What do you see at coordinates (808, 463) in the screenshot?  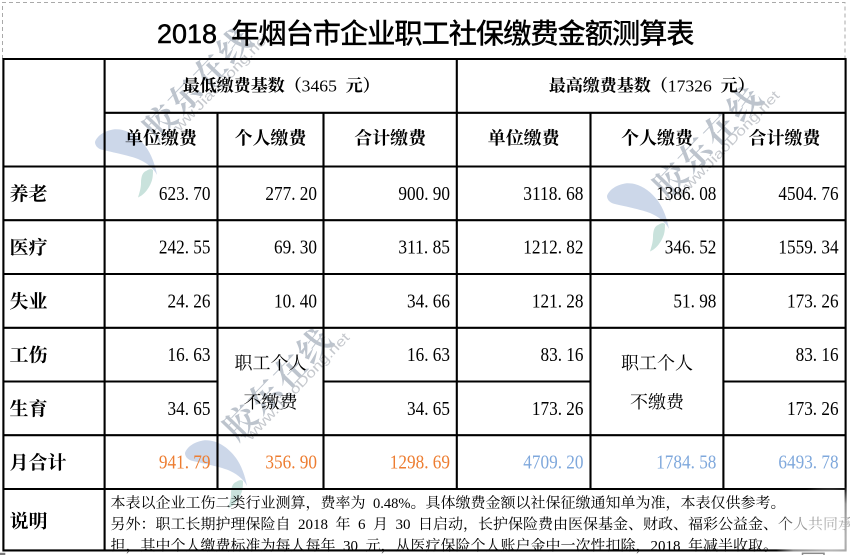 I see `svg-text: 6493. 78` at bounding box center [808, 463].